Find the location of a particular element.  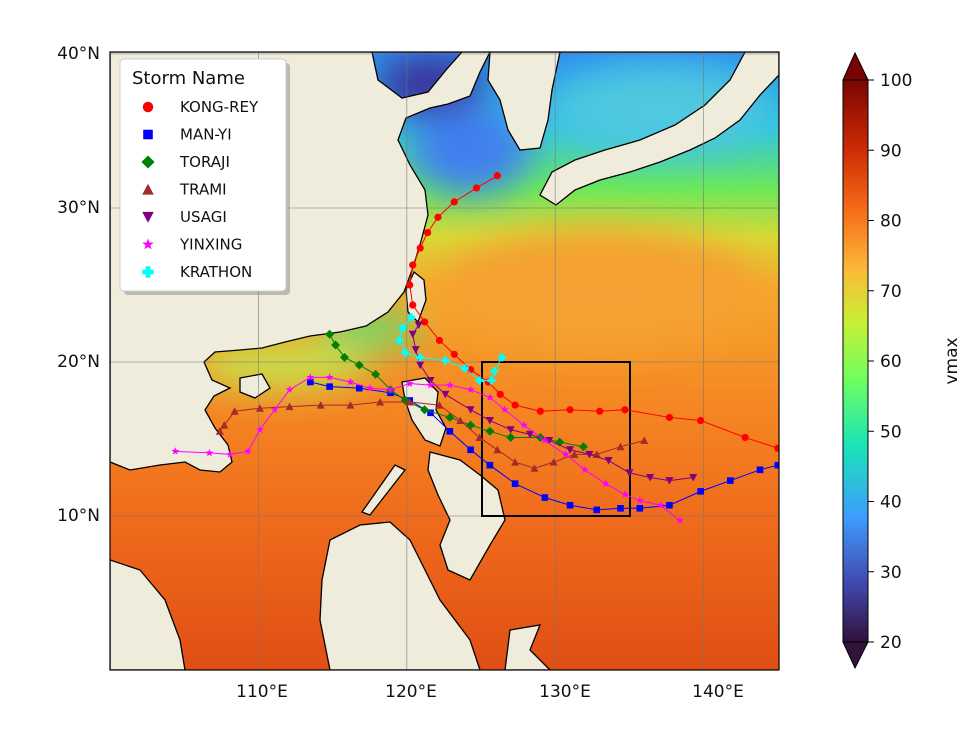

storm-track-trami is located at coordinates (432, 435).